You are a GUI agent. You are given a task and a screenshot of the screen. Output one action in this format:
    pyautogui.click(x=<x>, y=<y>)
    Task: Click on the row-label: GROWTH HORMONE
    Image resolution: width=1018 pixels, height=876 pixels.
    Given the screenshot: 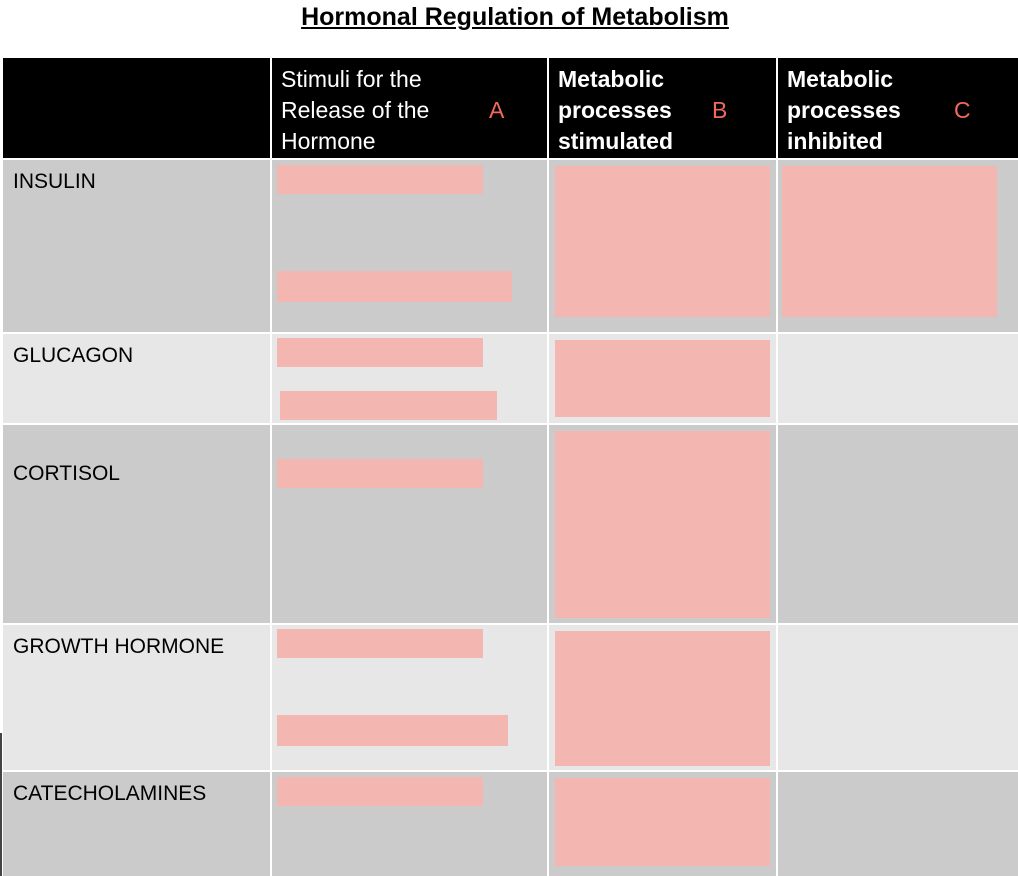 What is the action you would take?
    pyautogui.click(x=119, y=646)
    